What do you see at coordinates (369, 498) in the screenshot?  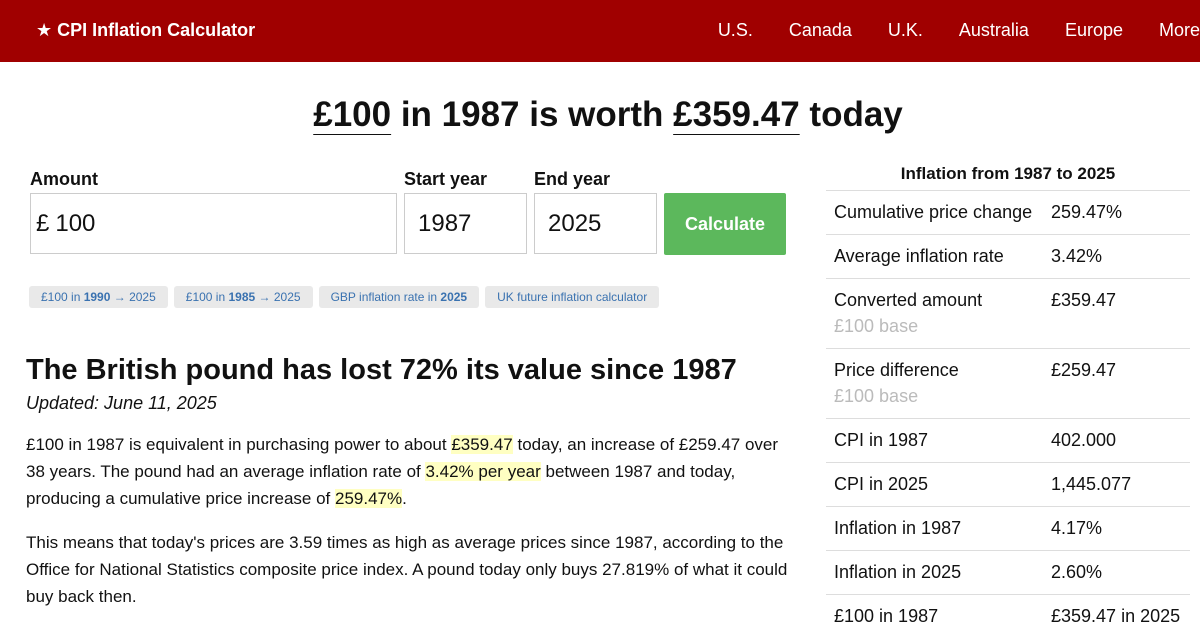 I see `highlight: 259.47%` at bounding box center [369, 498].